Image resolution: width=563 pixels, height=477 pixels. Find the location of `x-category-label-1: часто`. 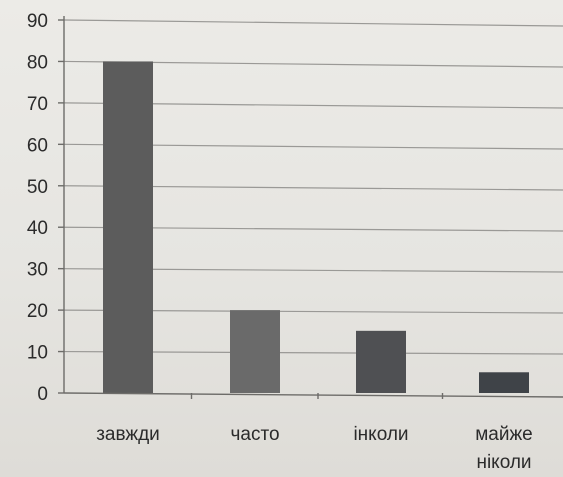

x-category-label-1: часто is located at coordinates (254, 434).